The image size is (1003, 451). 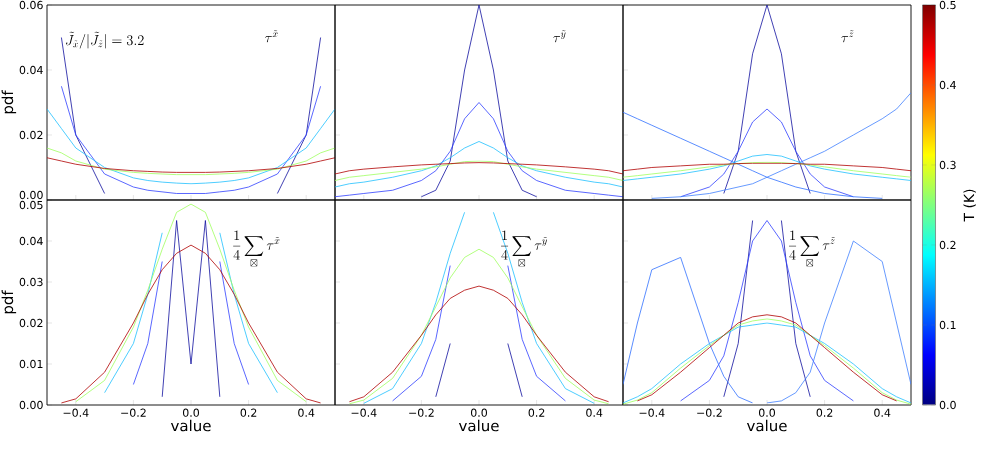 I want to click on annotation: $\tau^{\tilde{y}}$, so click(x=559, y=36).